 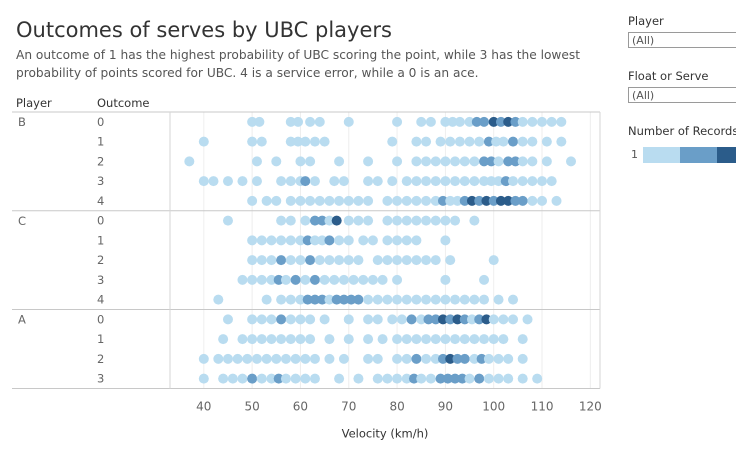 What do you see at coordinates (682, 95) in the screenshot?
I see `float-serve-filter-select: (All)` at bounding box center [682, 95].